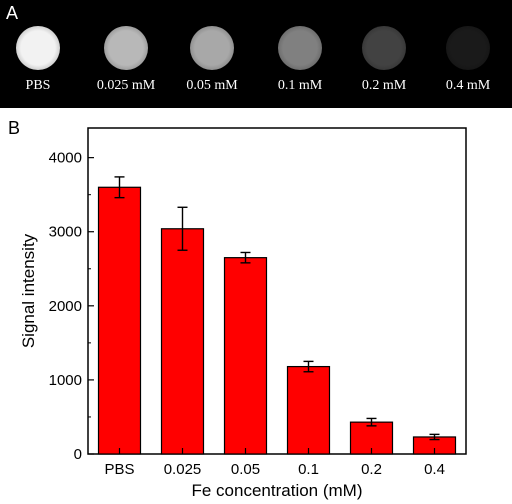 This screenshot has height=504, width=512. I want to click on x-axis-label: Fe concentration (mM), so click(277, 490).